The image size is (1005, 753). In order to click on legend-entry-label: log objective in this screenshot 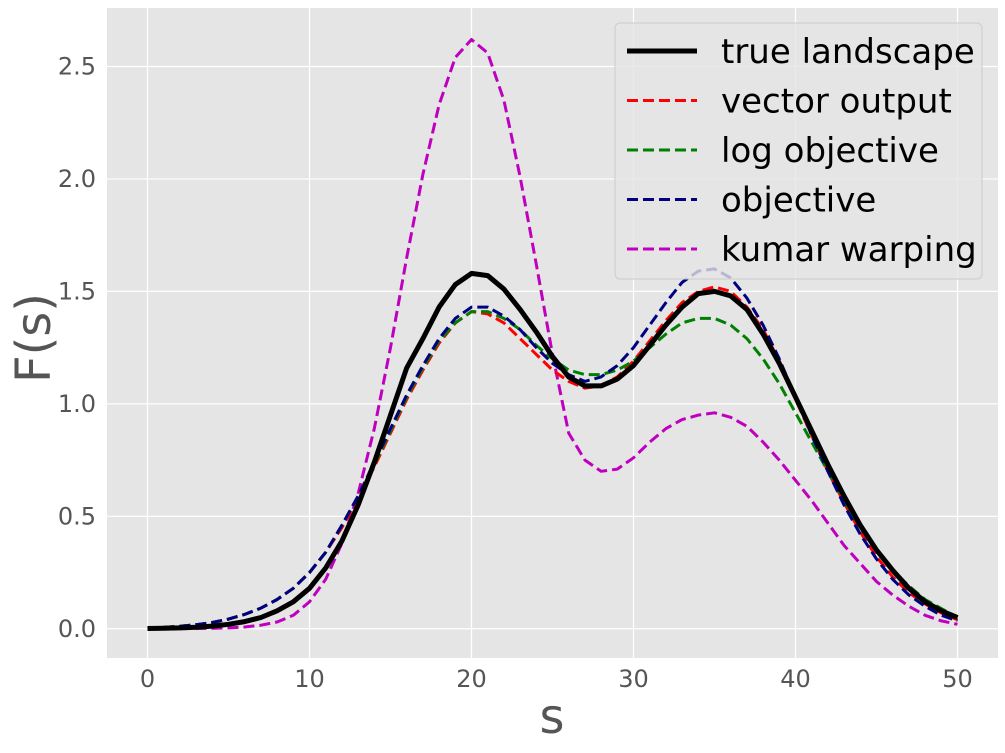, I will do `click(830, 151)`.